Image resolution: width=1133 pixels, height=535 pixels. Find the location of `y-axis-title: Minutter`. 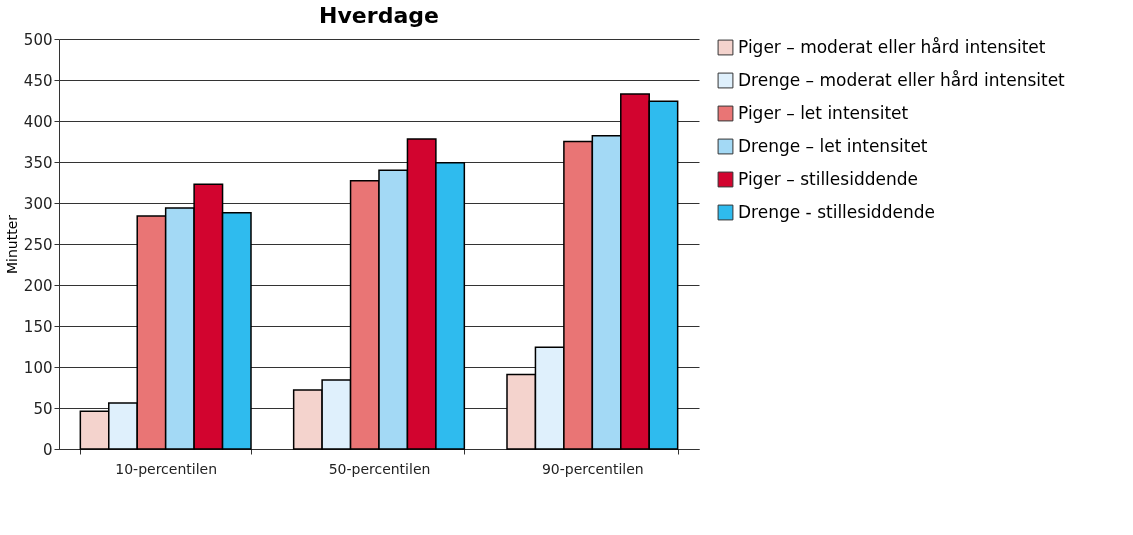

y-axis-title: Minutter is located at coordinates (11, 244).